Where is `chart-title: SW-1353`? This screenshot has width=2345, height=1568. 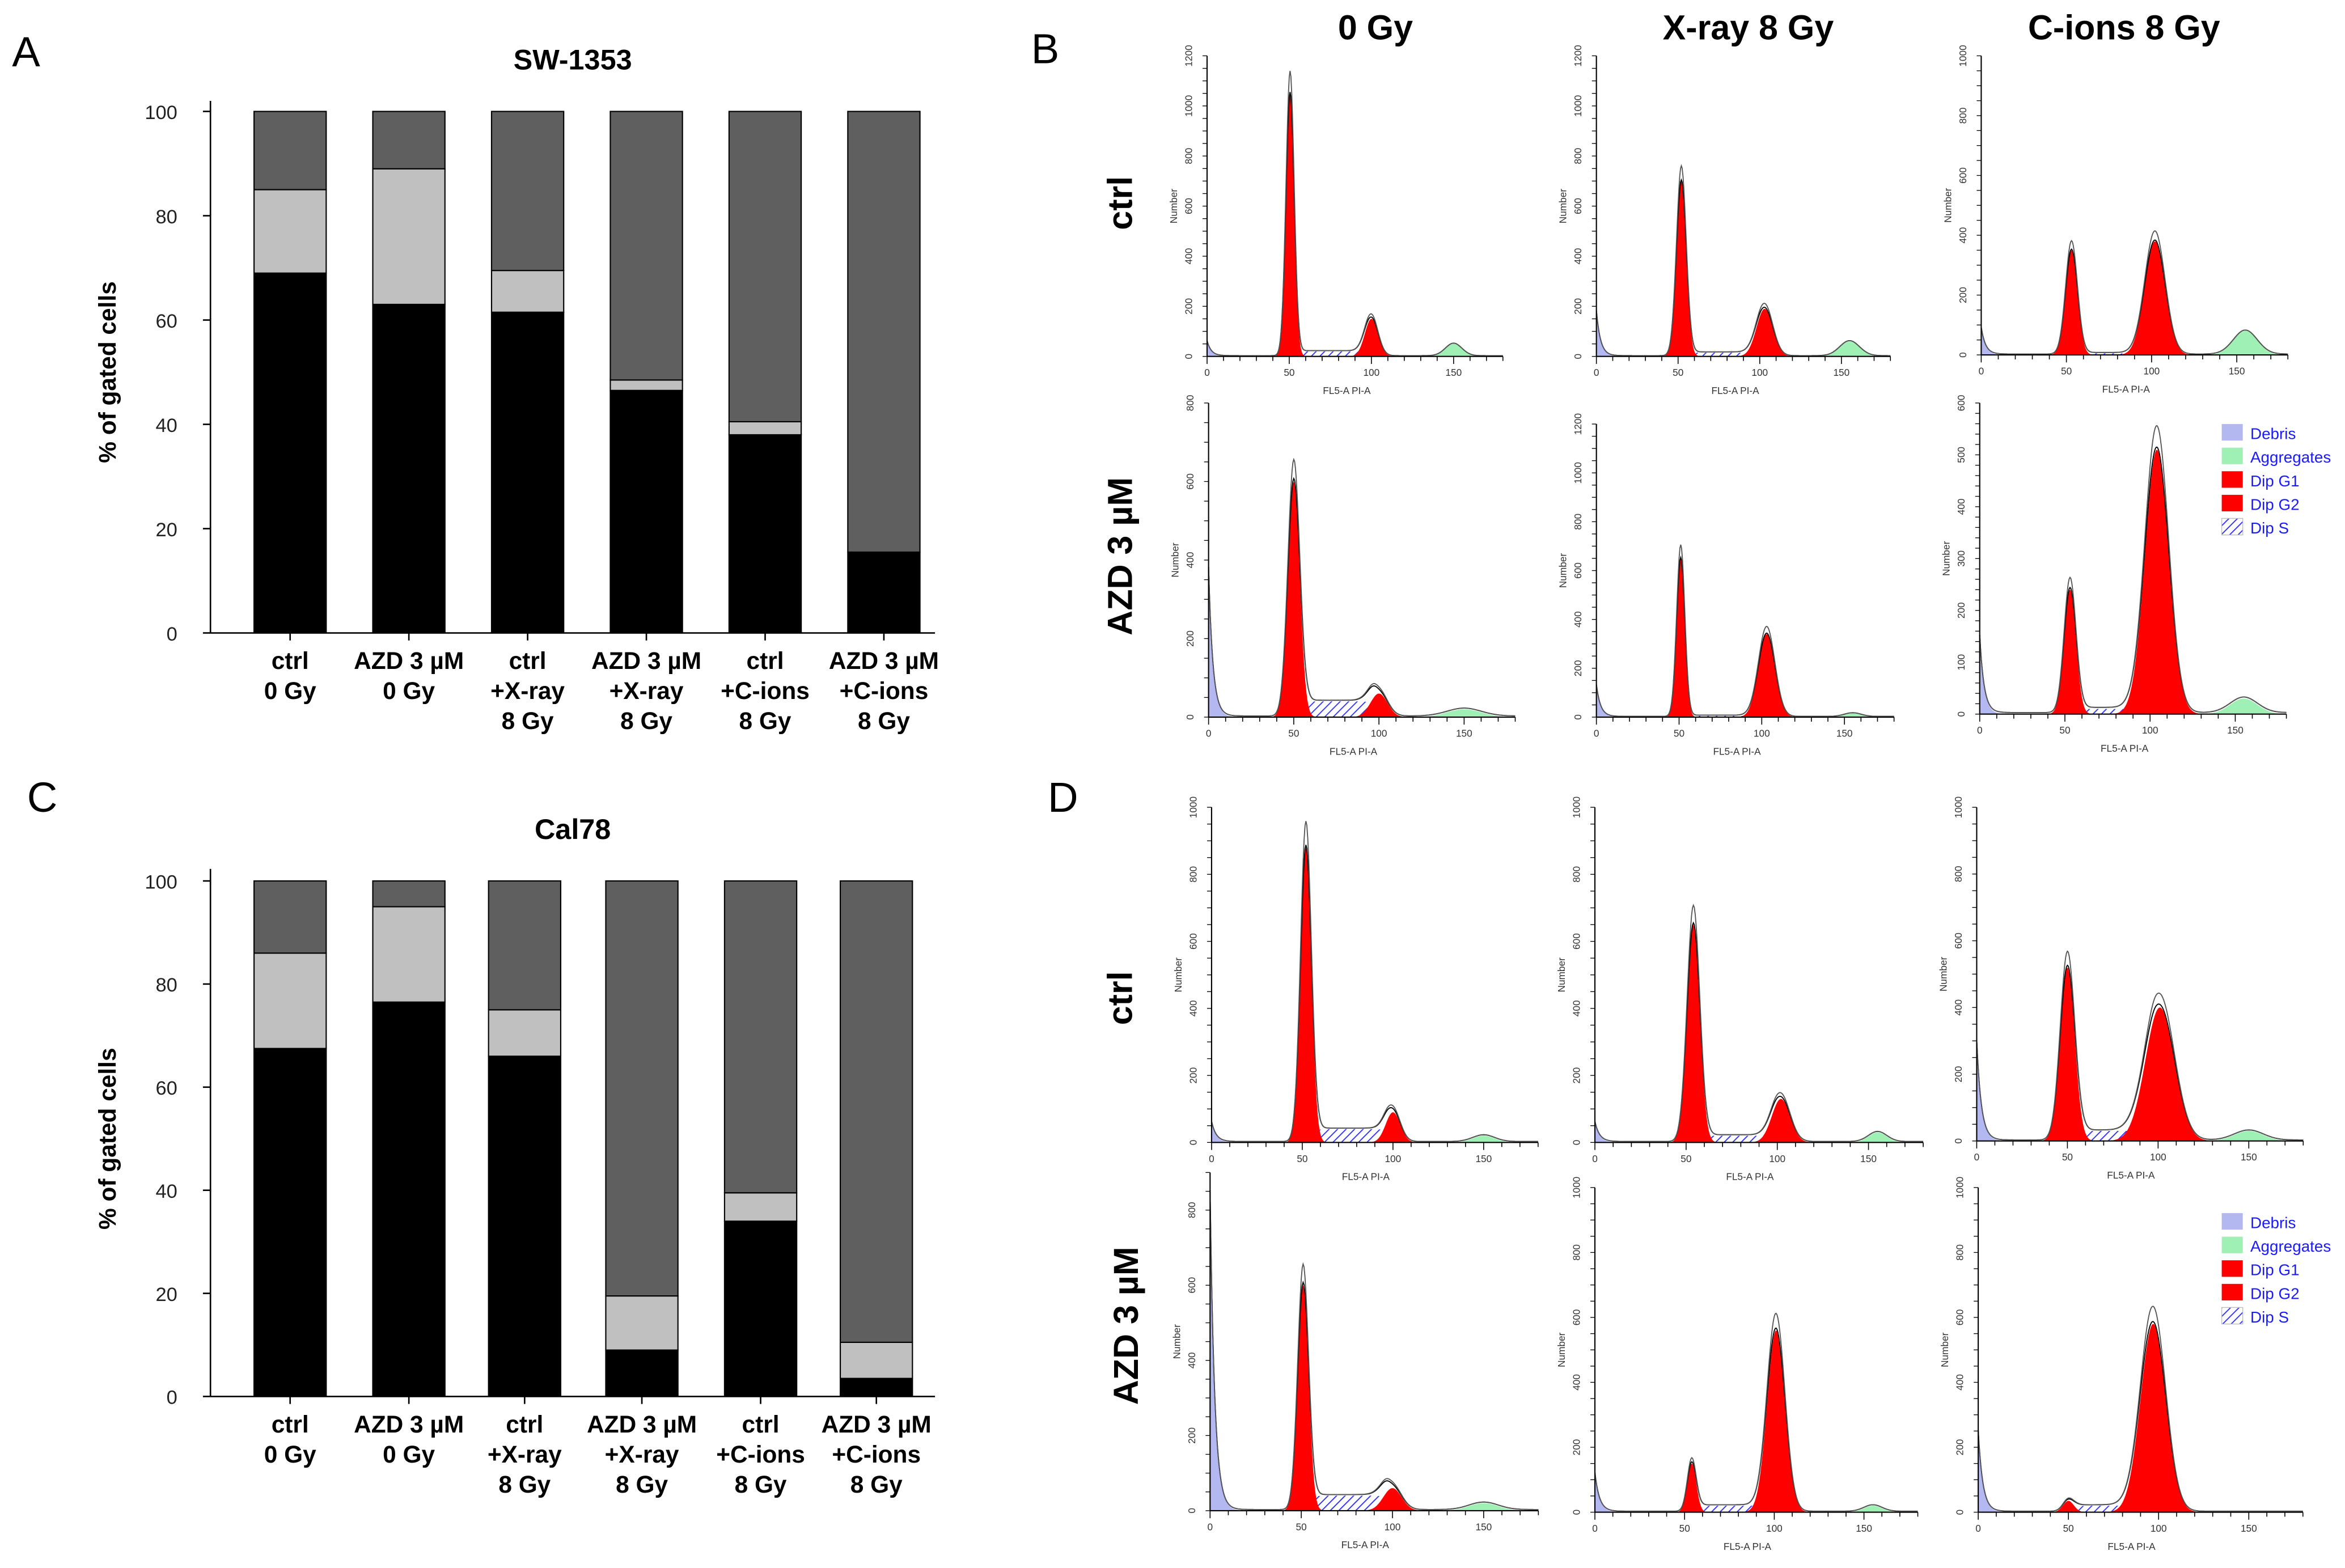
chart-title: SW-1353 is located at coordinates (573, 59).